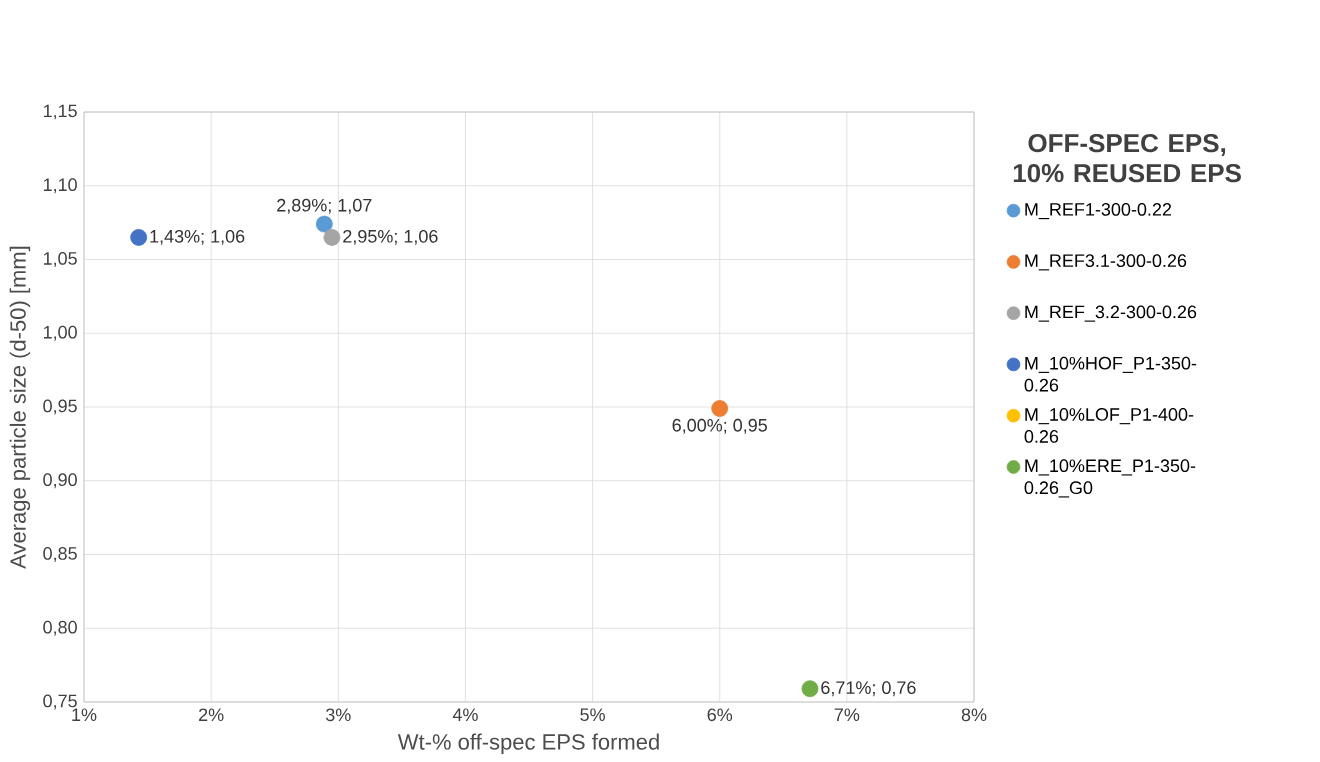  Describe the element at coordinates (84, 714) in the screenshot. I see `x-tick-label: 1%` at that location.